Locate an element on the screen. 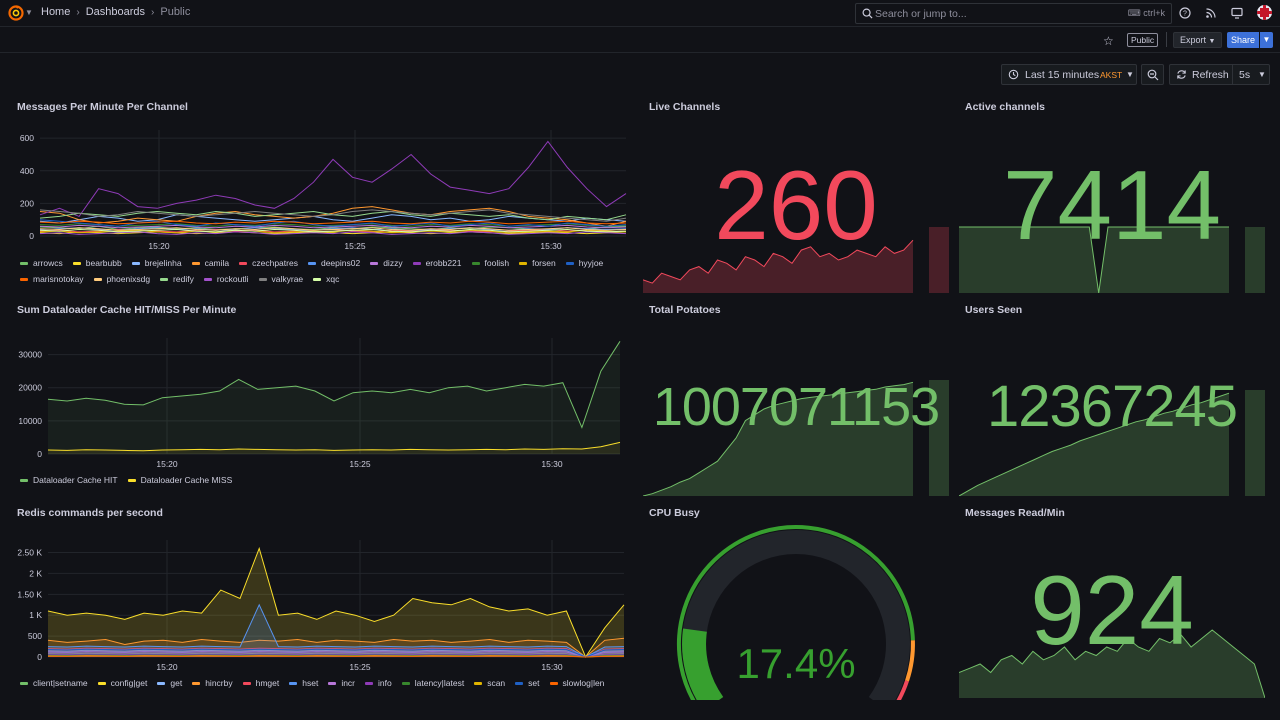 The image size is (1280, 720). y-tick-label: 500 is located at coordinates (35, 636).